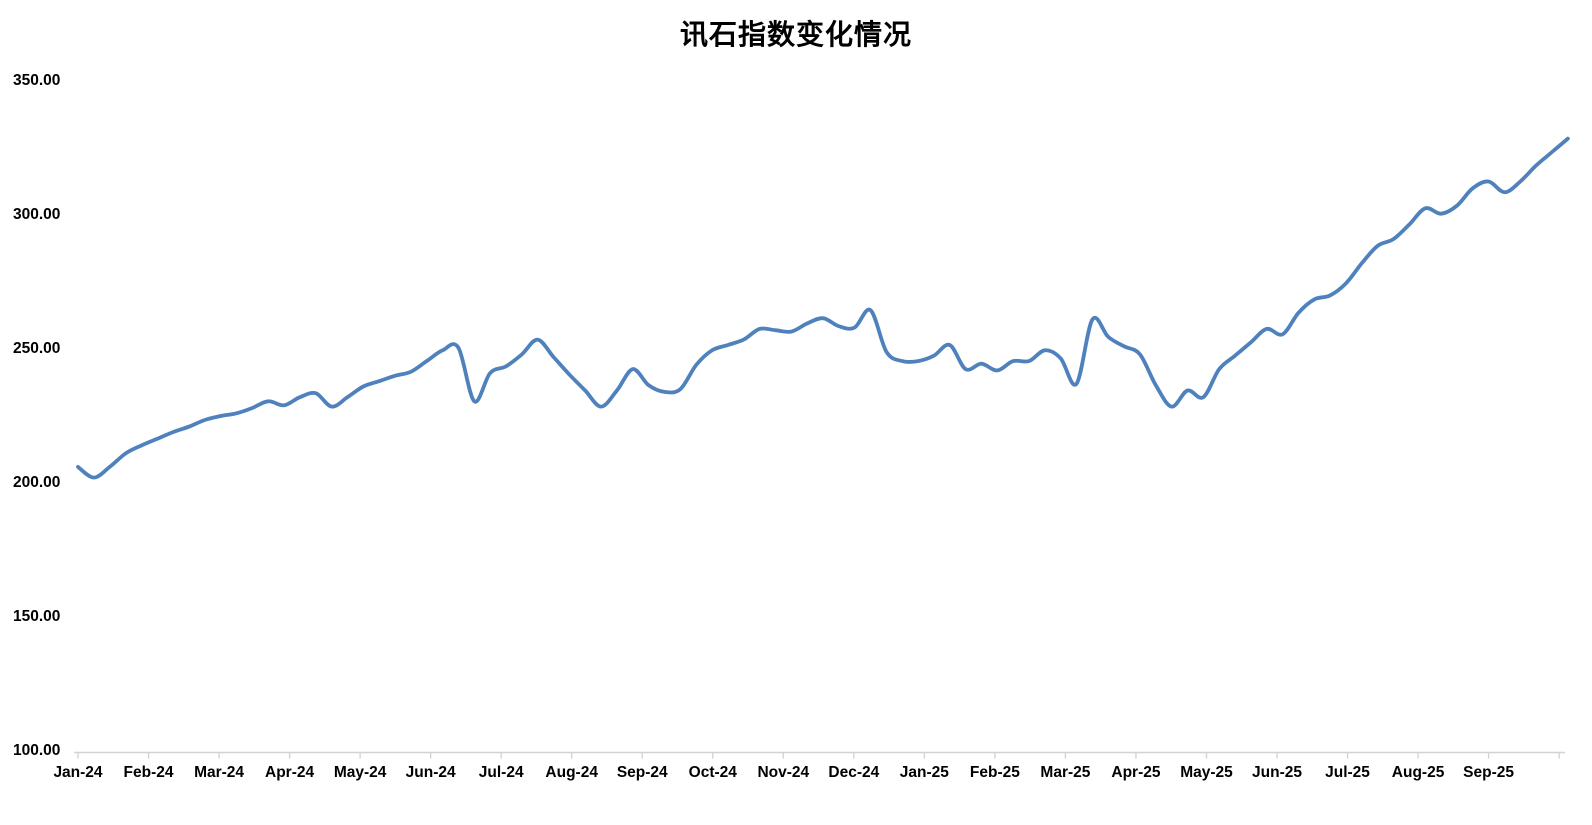  I want to click on x-axis-tick-label: Aug-24, so click(571, 772).